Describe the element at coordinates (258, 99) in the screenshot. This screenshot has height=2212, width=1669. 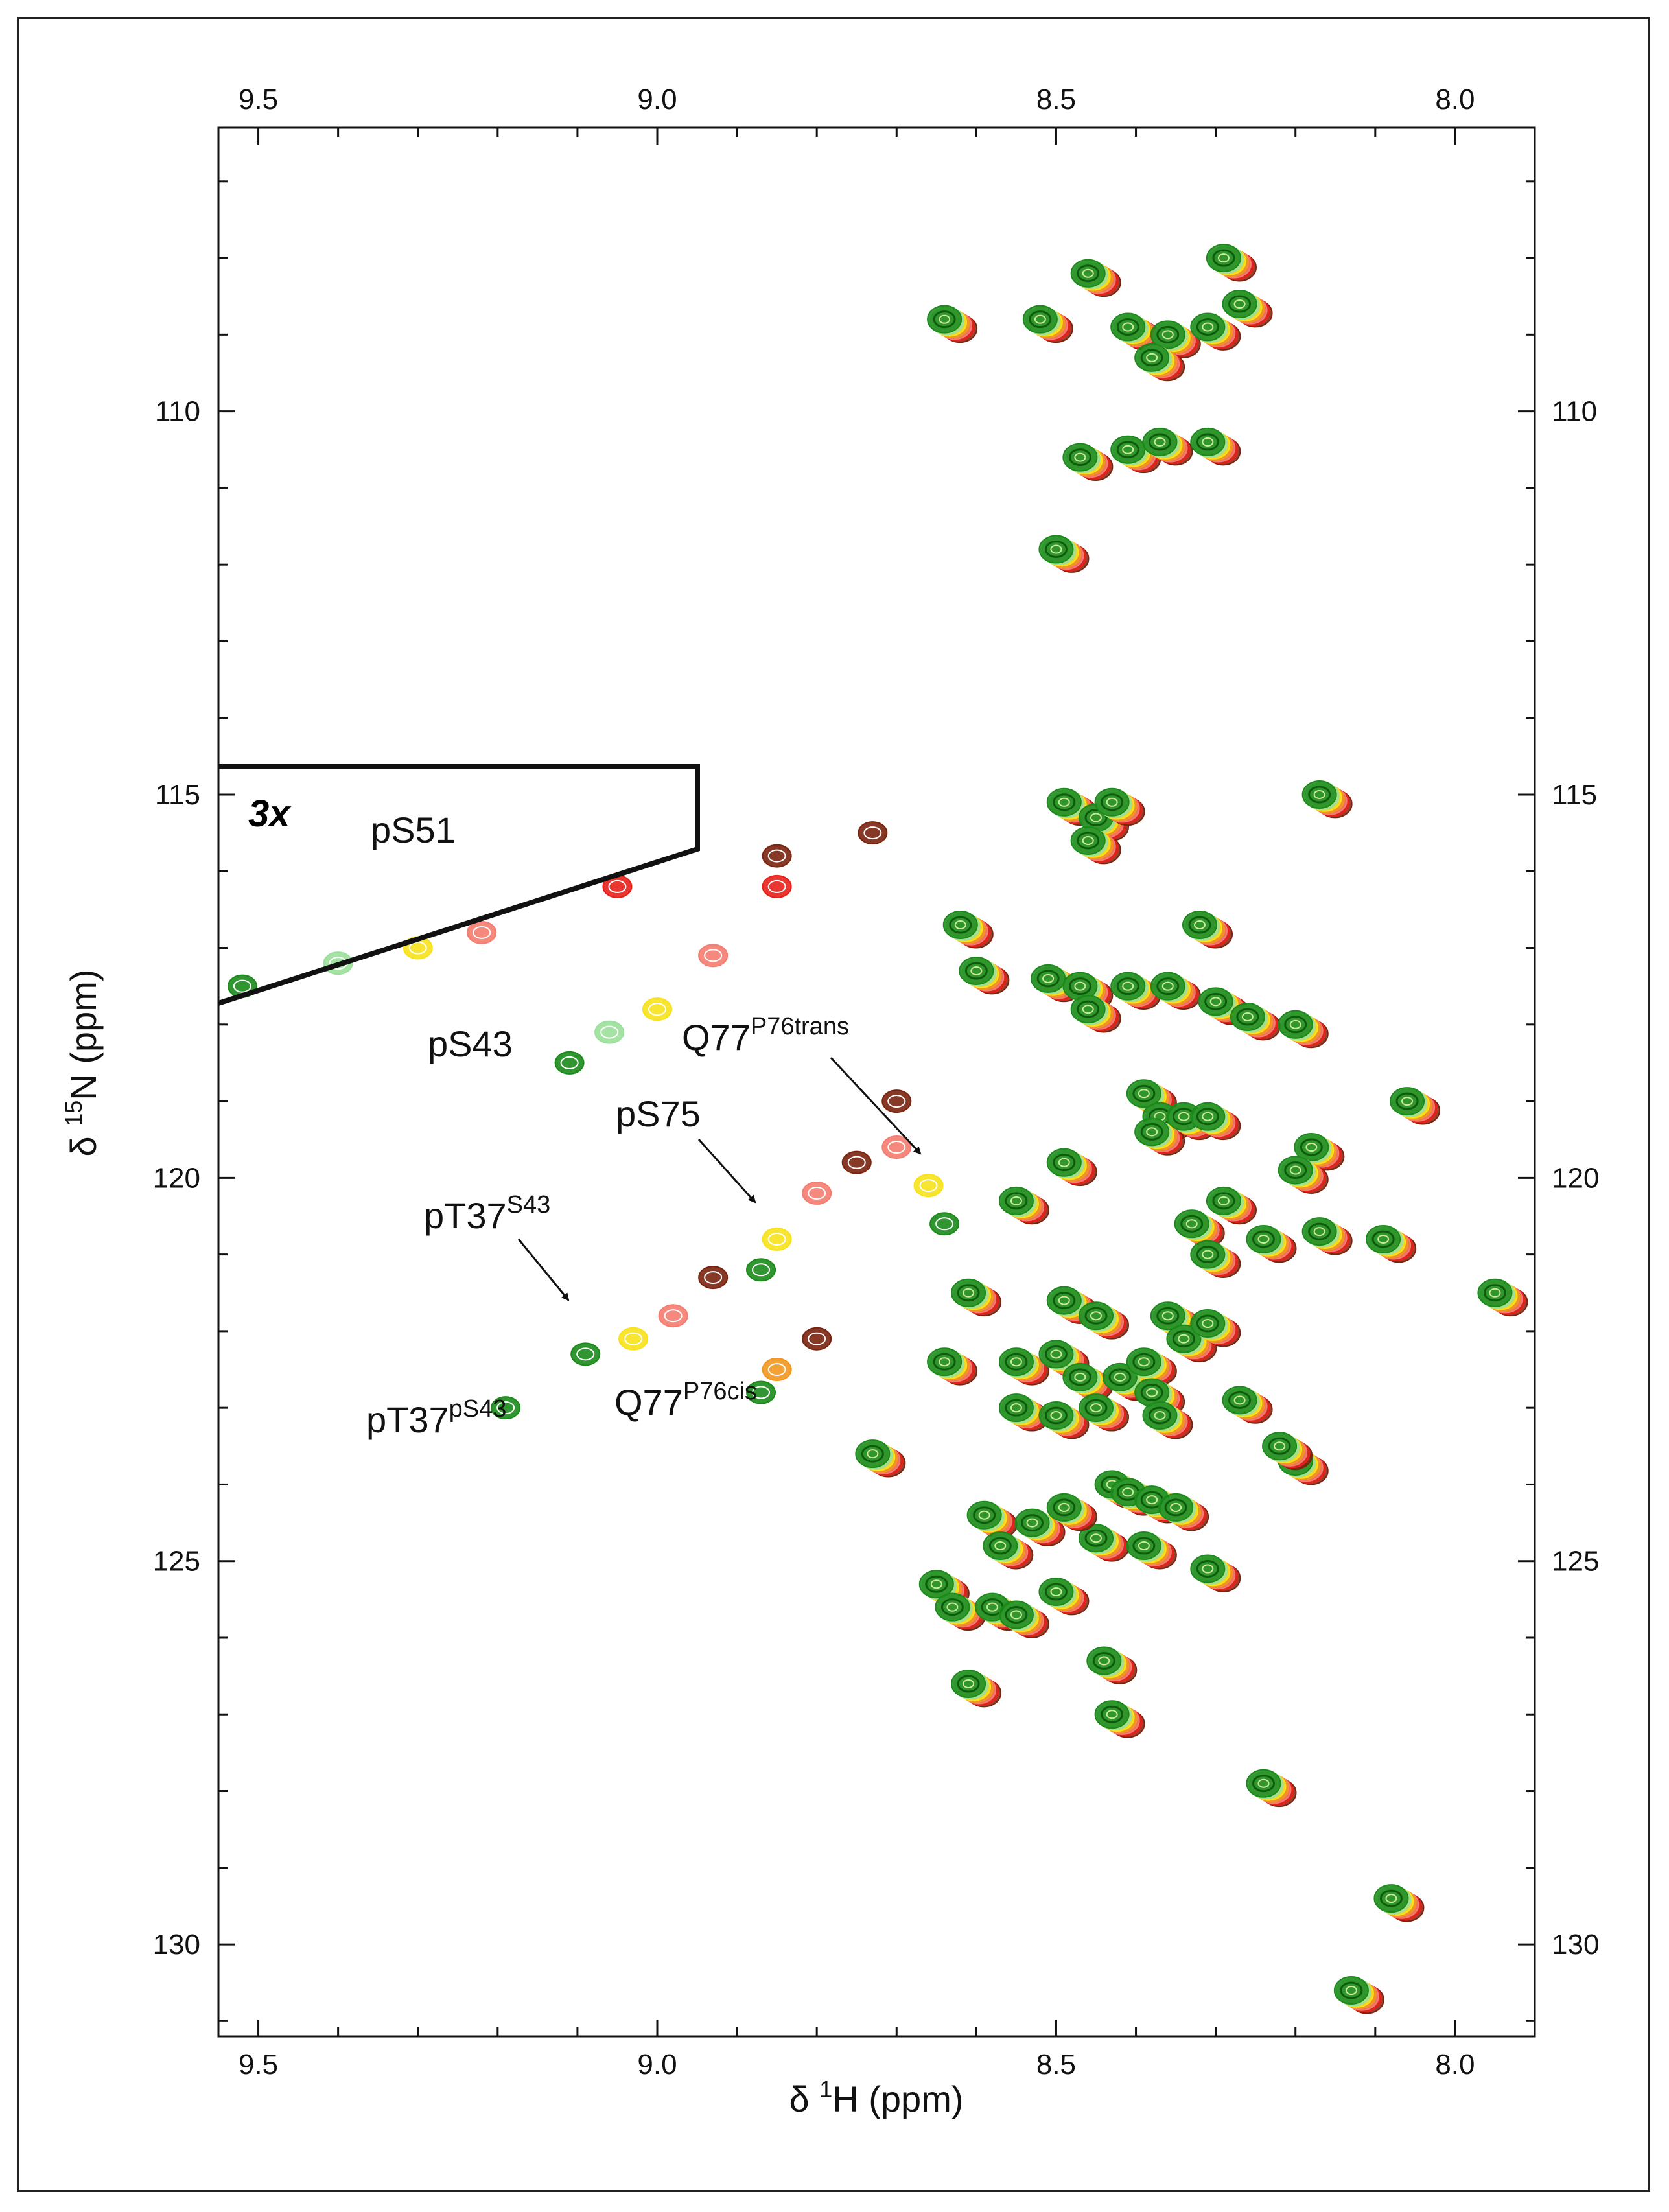
I see `x-tick-label-top: 9.5` at that location.